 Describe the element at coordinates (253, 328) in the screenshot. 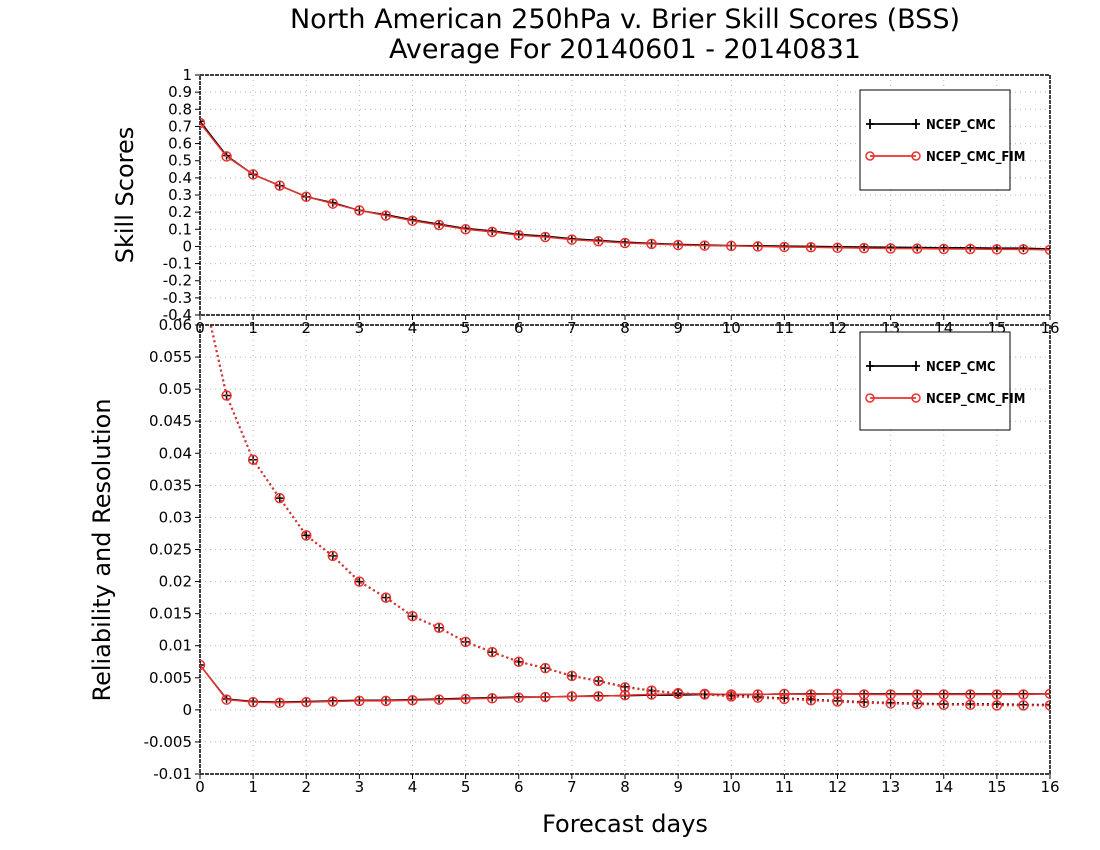

I see `x-tick-label: 1` at that location.